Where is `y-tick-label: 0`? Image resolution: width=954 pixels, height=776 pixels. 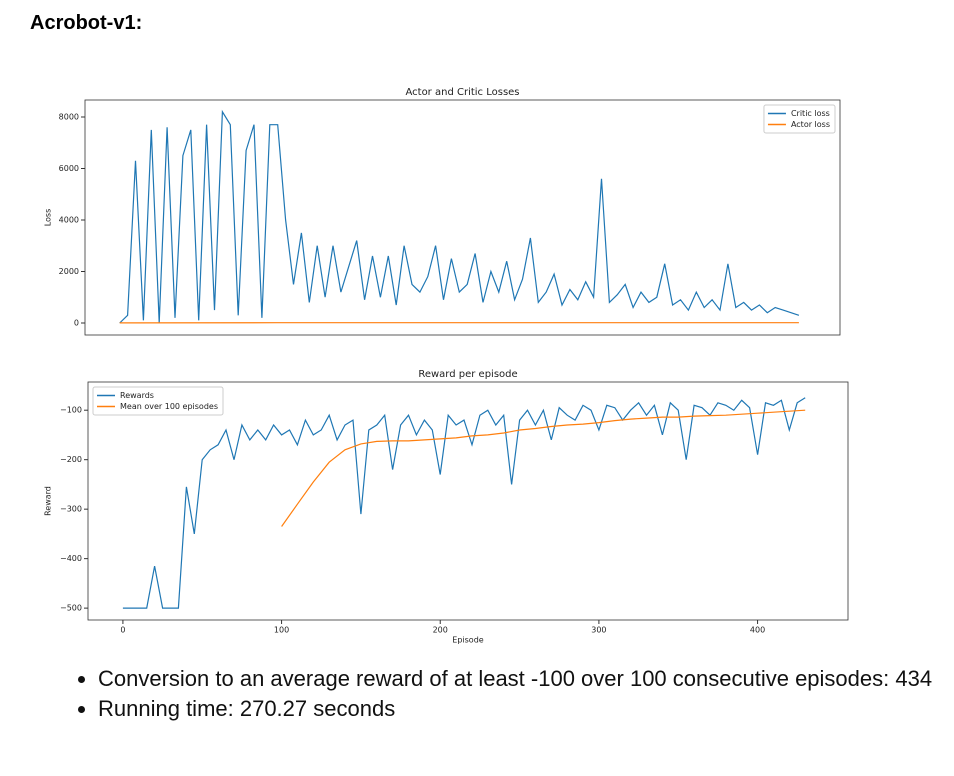
y-tick-label: 0 is located at coordinates (76, 323).